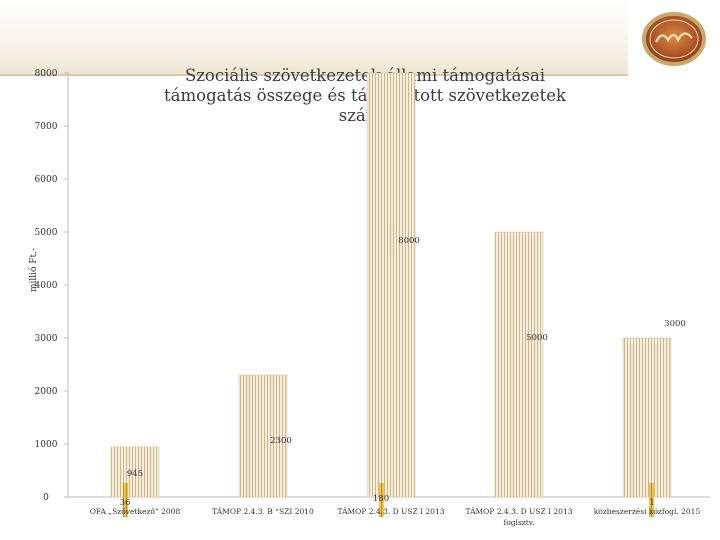 The width and height of the screenshot is (720, 540). Describe the element at coordinates (46, 233) in the screenshot. I see `y-tick-label: 5000` at that location.